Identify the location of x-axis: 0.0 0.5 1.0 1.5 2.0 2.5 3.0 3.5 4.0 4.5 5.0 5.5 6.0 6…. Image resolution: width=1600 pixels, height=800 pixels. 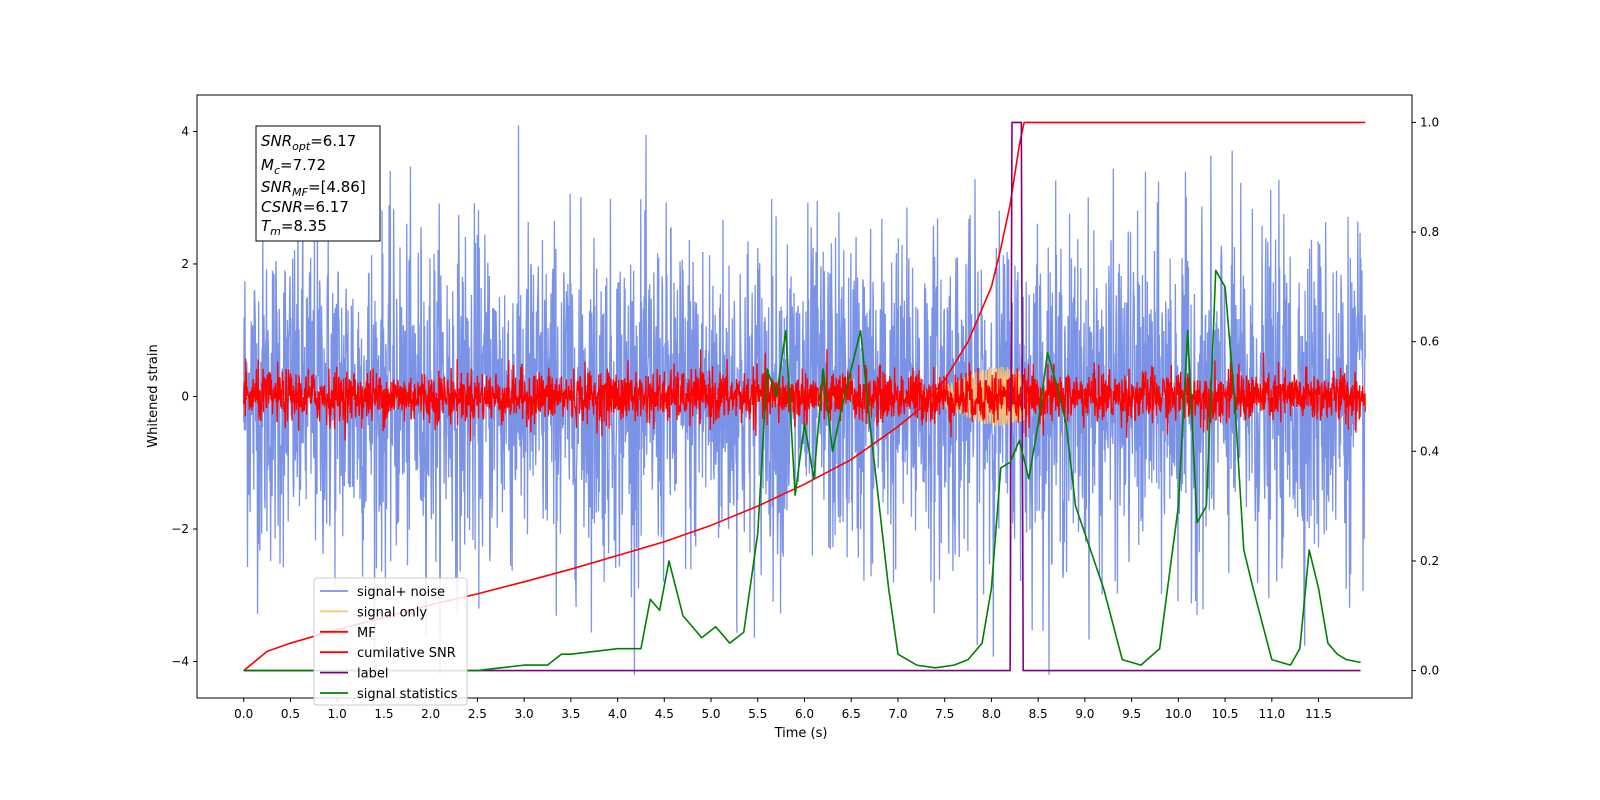
(783, 709).